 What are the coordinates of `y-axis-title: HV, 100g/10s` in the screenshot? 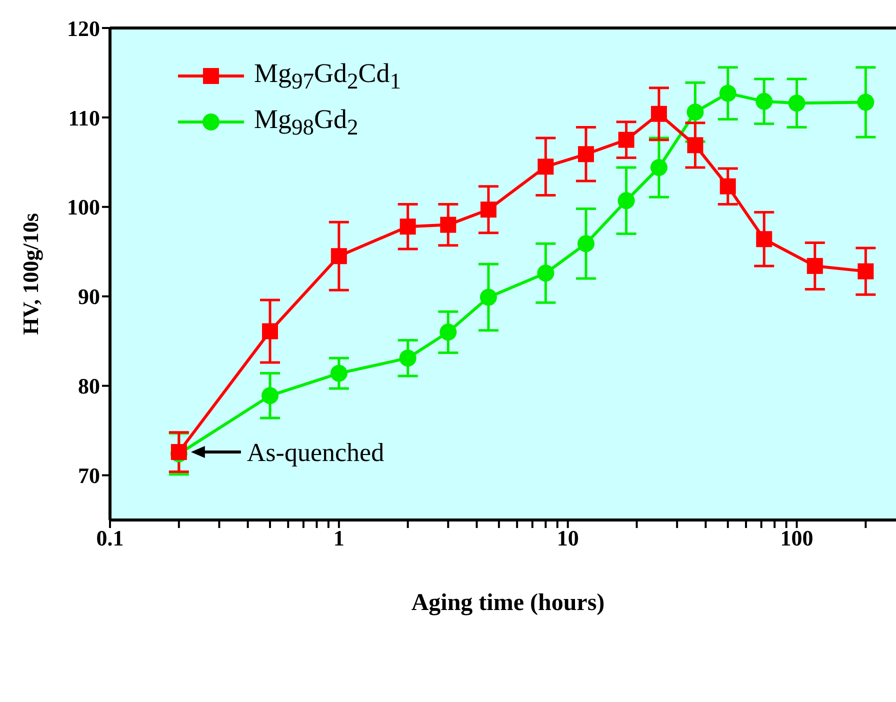 It's located at (30, 273).